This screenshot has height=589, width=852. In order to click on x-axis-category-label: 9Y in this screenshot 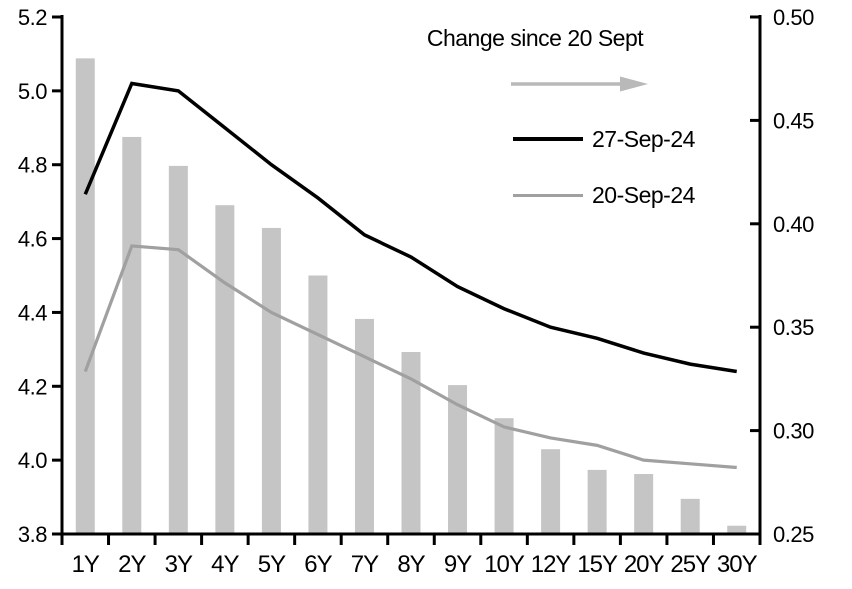, I will do `click(458, 564)`.